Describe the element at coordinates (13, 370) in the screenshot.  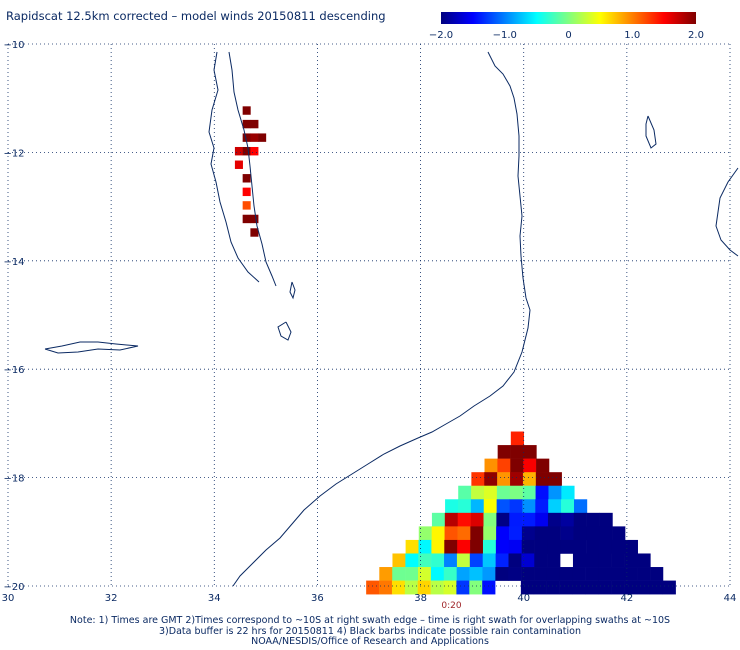
I see `lat-tick-label: −16` at that location.